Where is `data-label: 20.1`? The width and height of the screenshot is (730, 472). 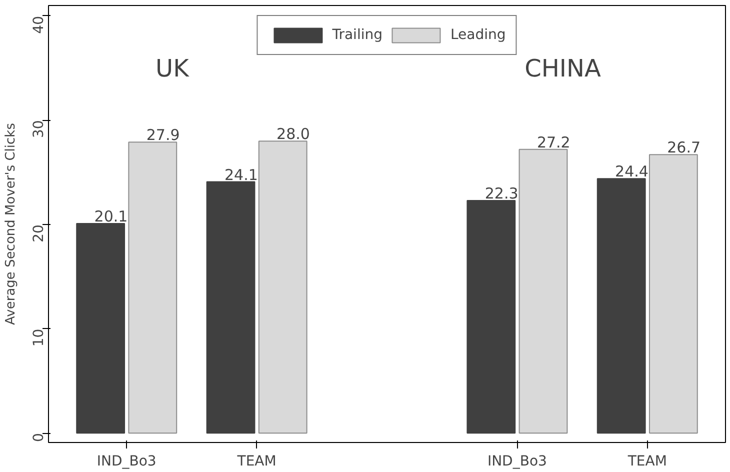
data-label: 20.1 is located at coordinates (111, 216).